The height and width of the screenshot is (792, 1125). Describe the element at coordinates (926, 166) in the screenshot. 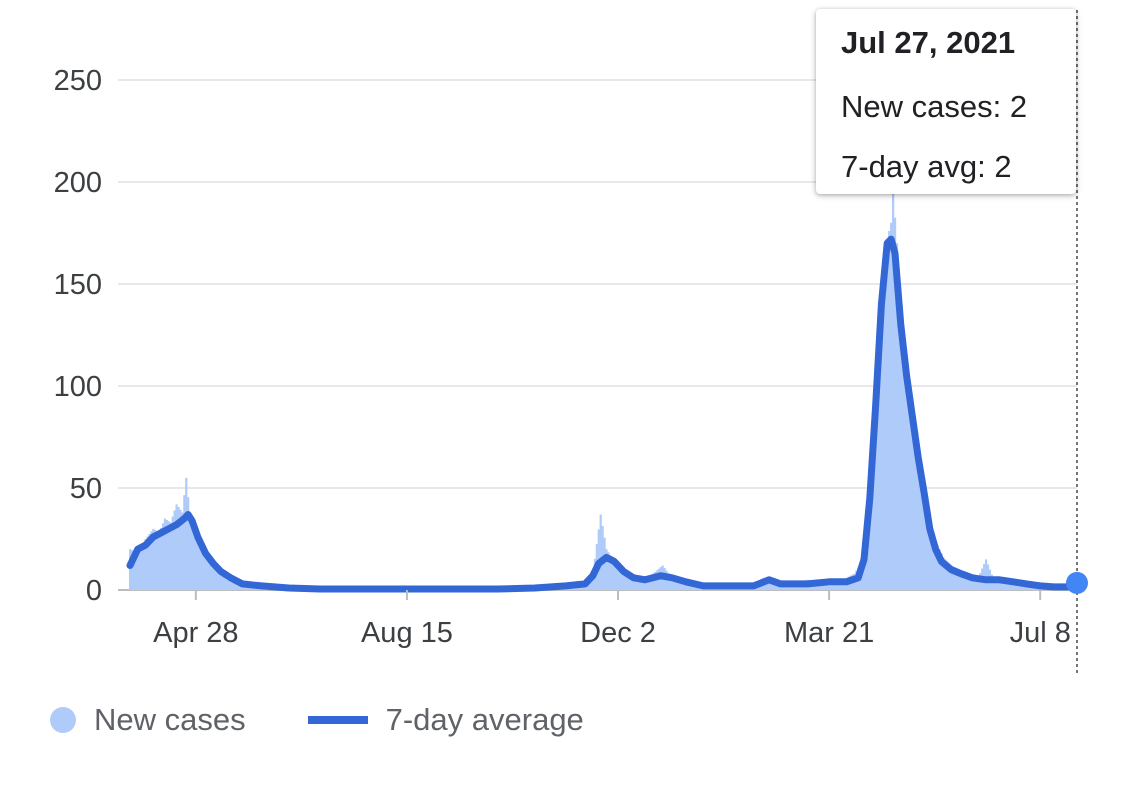

I see `tooltip-7-day-avg: 7-day avg: 2` at that location.